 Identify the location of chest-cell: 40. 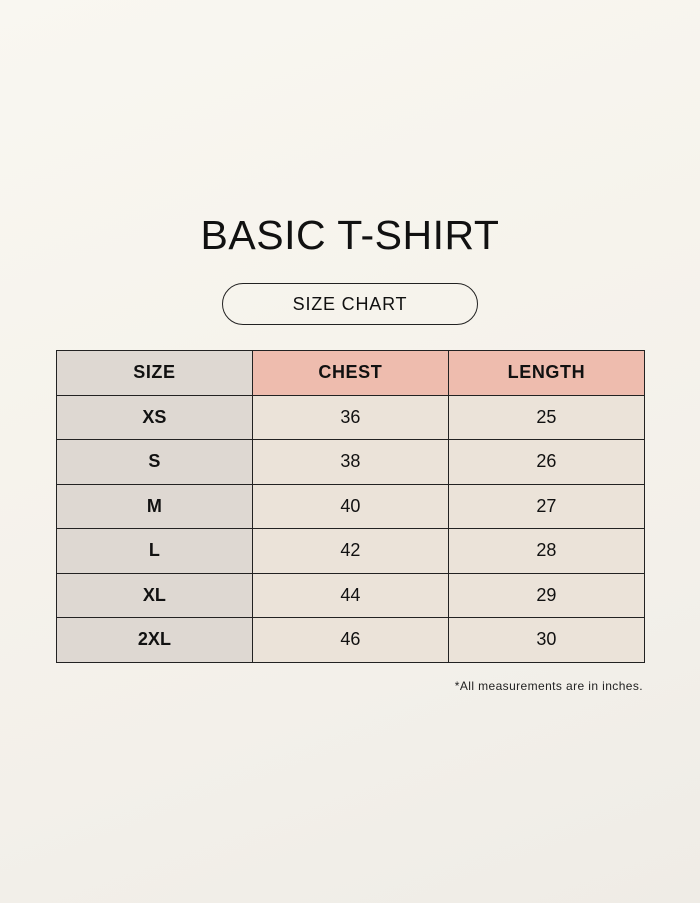
(350, 506).